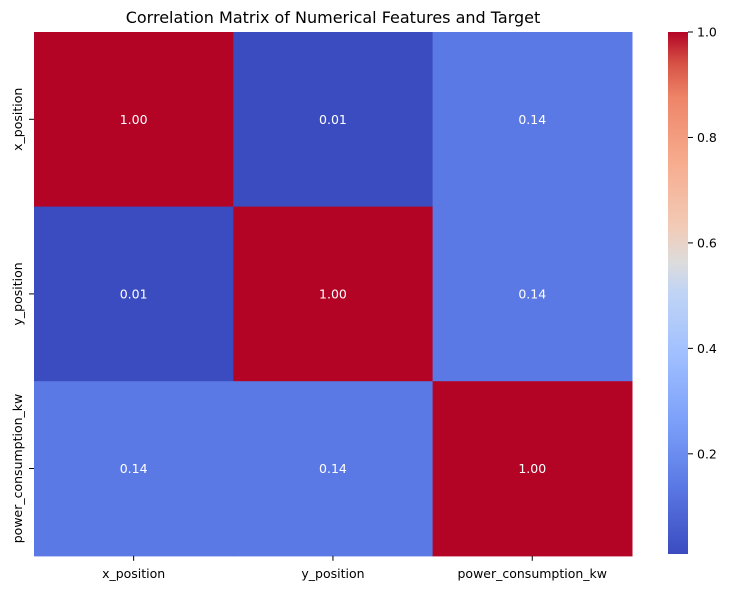  What do you see at coordinates (707, 137) in the screenshot?
I see `colorbar-tick-label: 0.8` at bounding box center [707, 137].